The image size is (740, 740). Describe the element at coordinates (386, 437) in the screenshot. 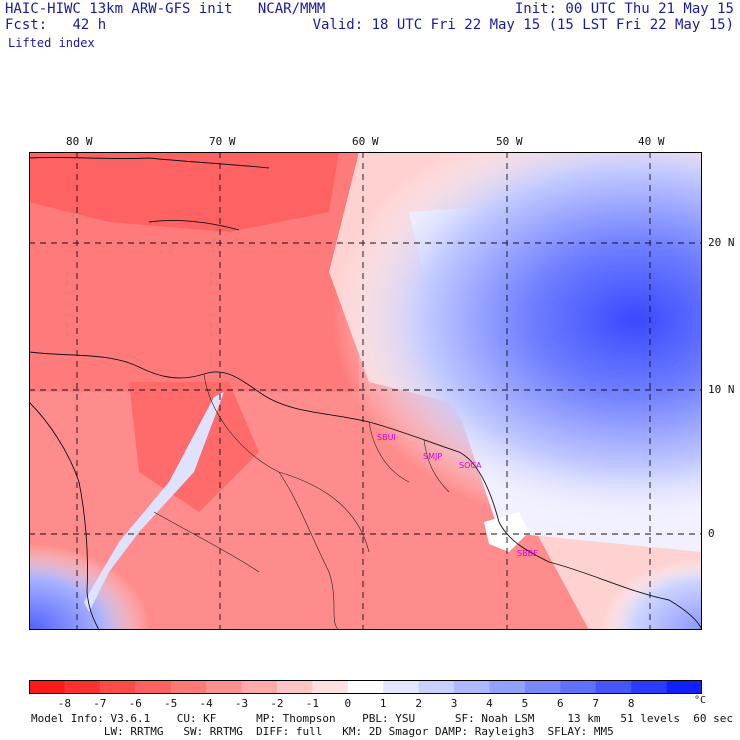

I see `station-sbui: SBUI` at that location.